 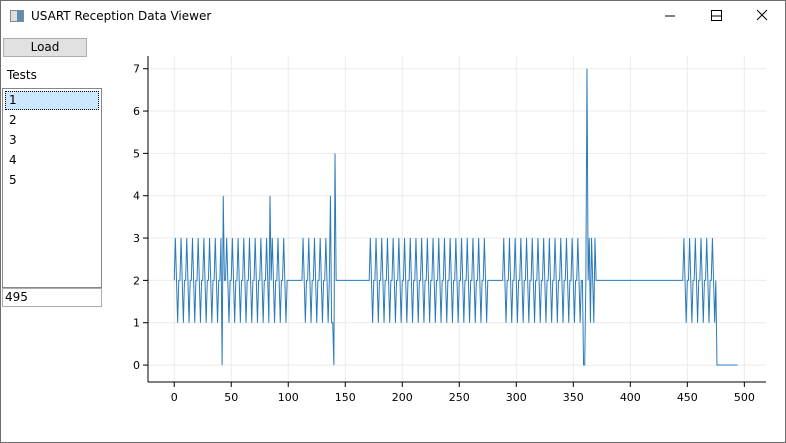 What do you see at coordinates (13, 120) in the screenshot?
I see `list-item: 2` at bounding box center [13, 120].